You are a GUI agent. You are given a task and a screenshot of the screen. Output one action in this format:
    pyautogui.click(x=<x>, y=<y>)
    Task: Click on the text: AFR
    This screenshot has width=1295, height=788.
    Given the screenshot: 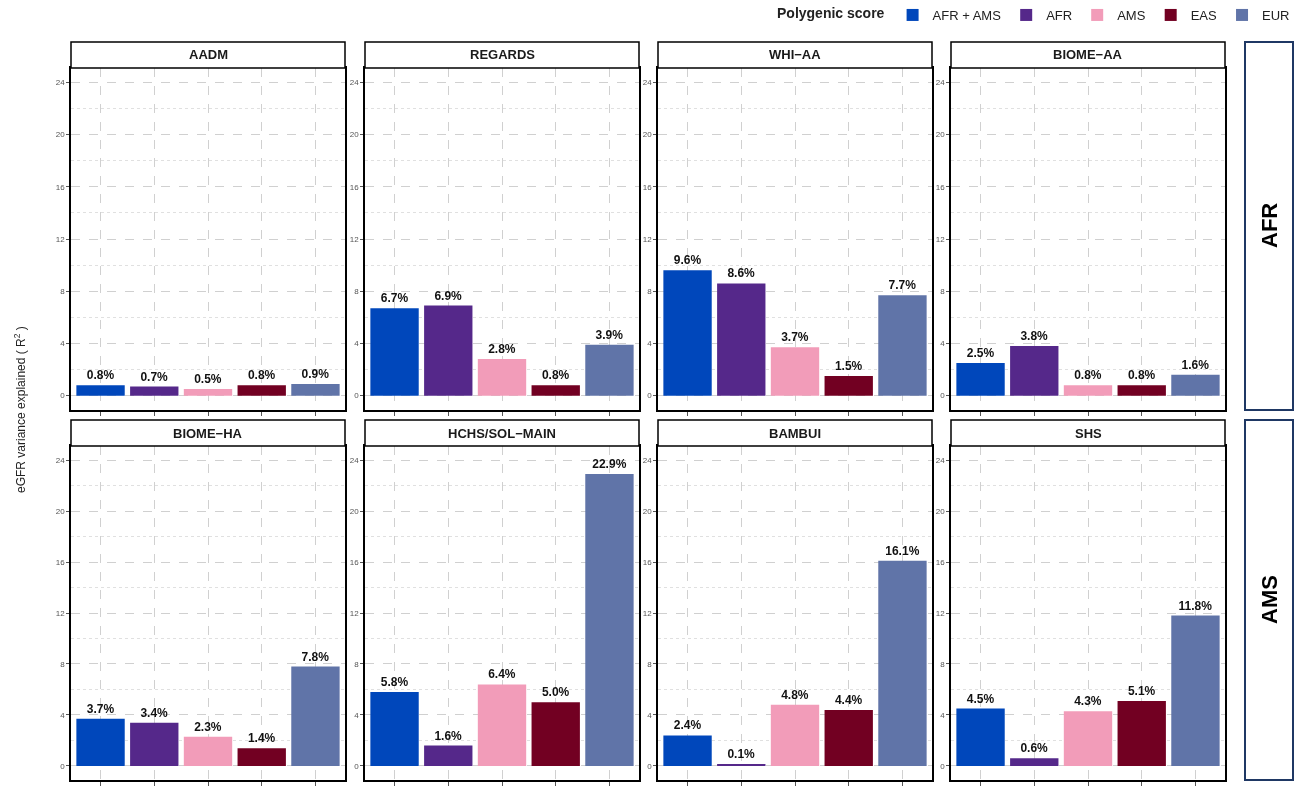 What is the action you would take?
    pyautogui.click(x=1269, y=225)
    